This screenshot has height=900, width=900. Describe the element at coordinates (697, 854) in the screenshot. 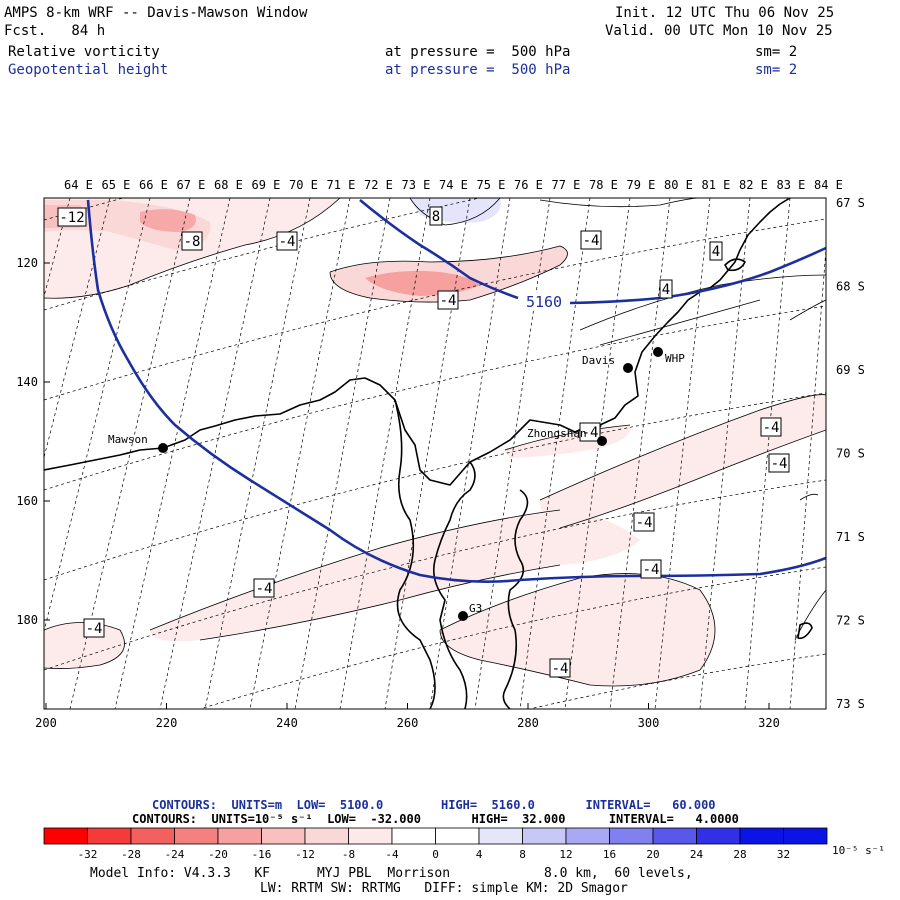

I see `colorbar-label: 24` at that location.